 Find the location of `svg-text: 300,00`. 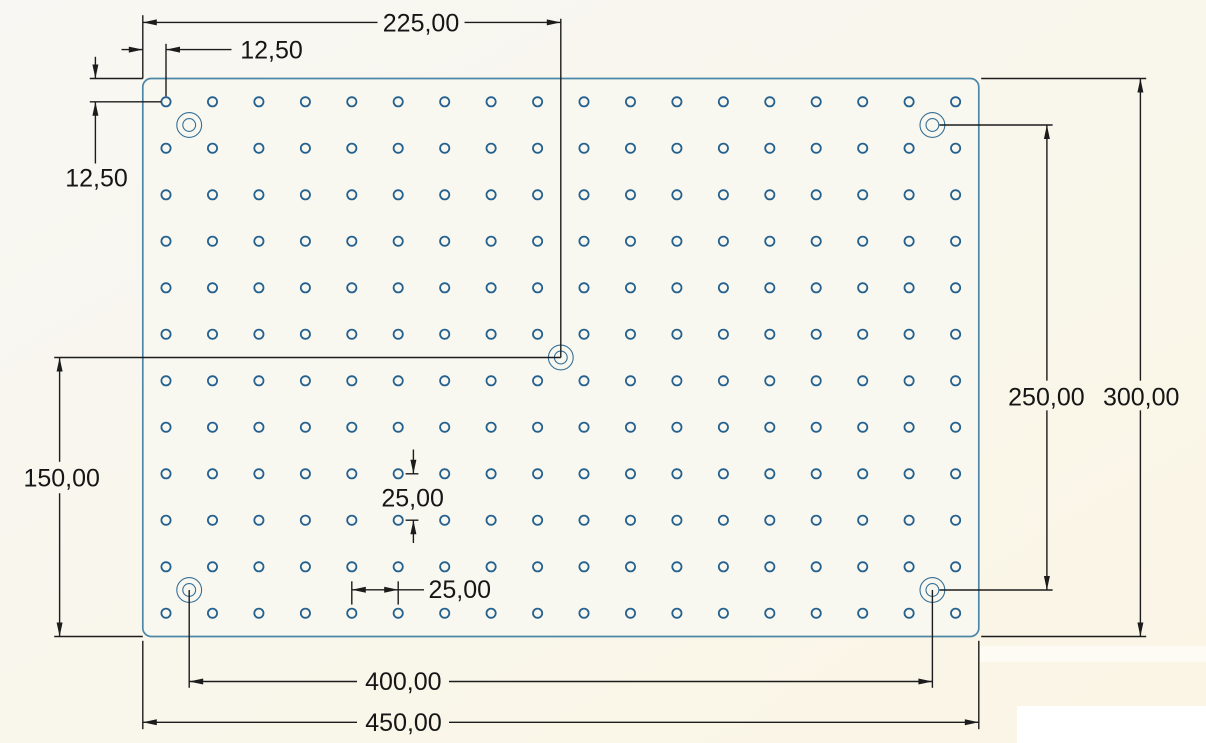

svg-text: 300,00 is located at coordinates (1141, 398).